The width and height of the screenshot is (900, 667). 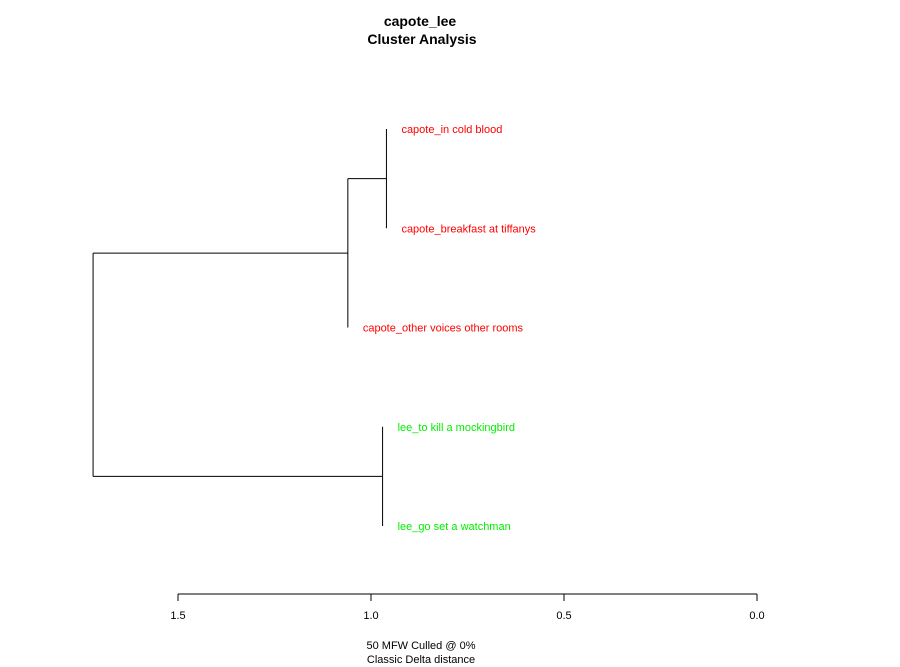 What do you see at coordinates (456, 428) in the screenshot?
I see `leaf-label-3: lee_to kill a mockingbird` at bounding box center [456, 428].